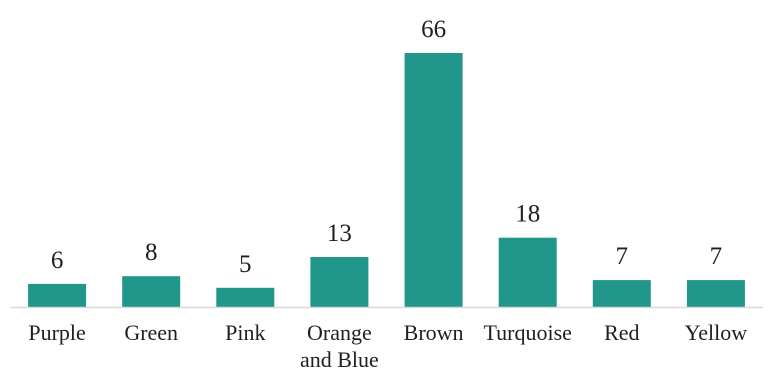 The image size is (771, 374). I want to click on value-label: 66, so click(433, 29).